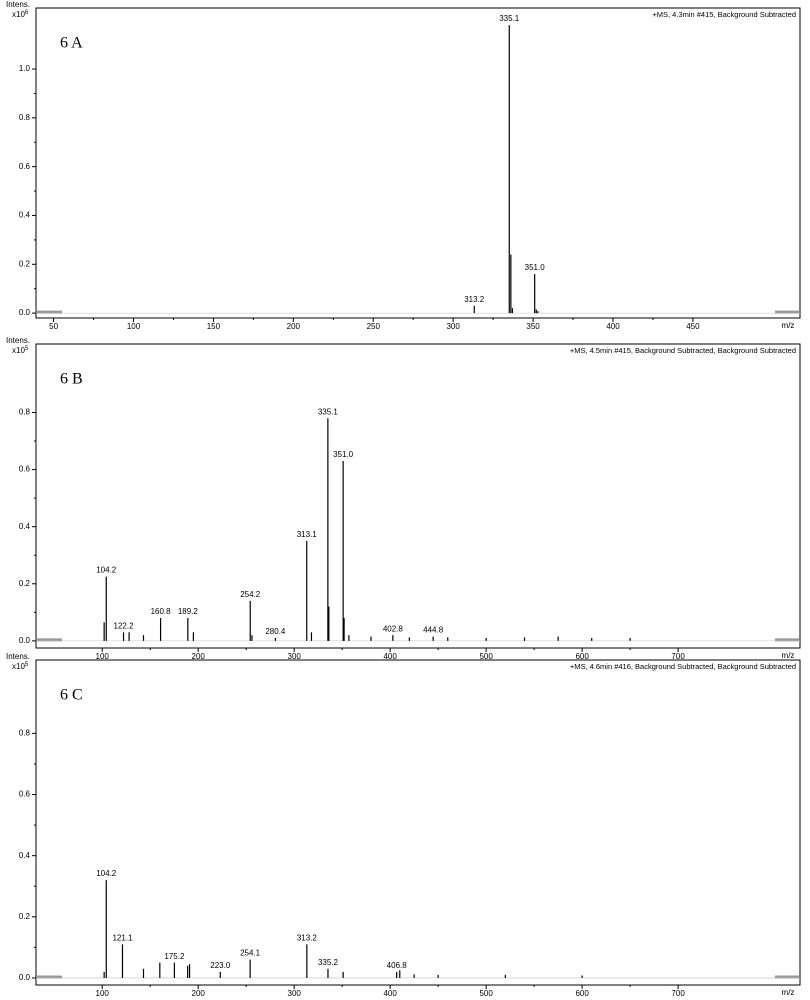  I want to click on x-tick-label: 150, so click(214, 326).